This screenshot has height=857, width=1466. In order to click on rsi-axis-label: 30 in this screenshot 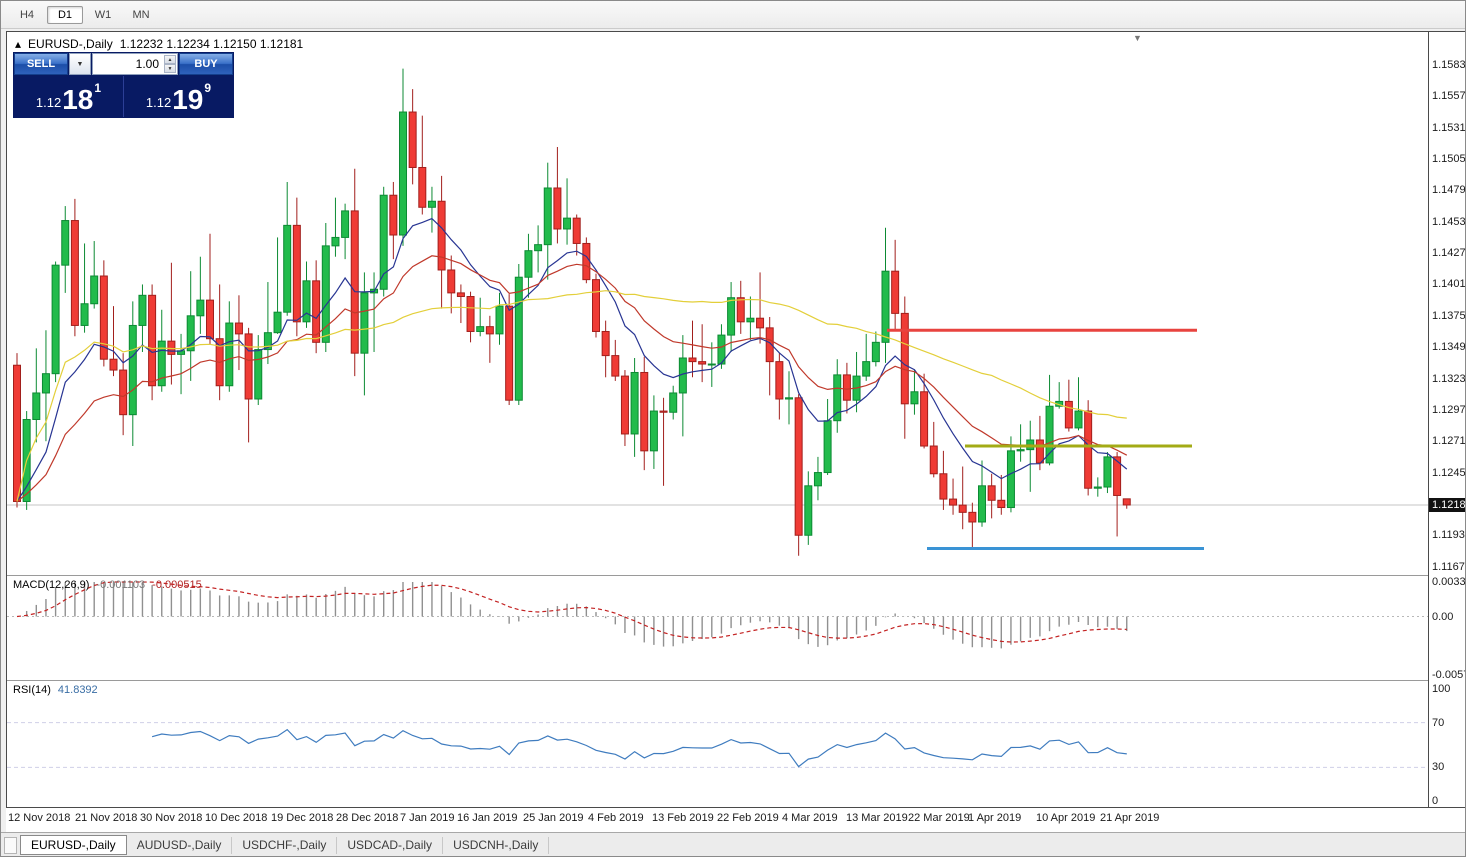, I will do `click(1438, 767)`.